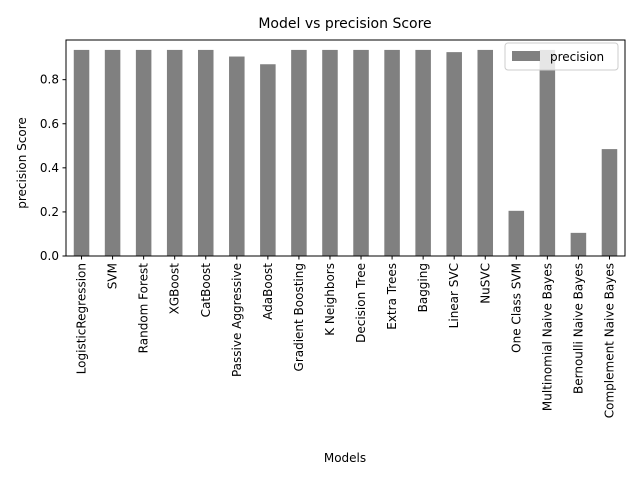 The width and height of the screenshot is (640, 480). What do you see at coordinates (578, 328) in the screenshot?
I see `x-tick-label: Bernoulli Naive Bayes` at bounding box center [578, 328].